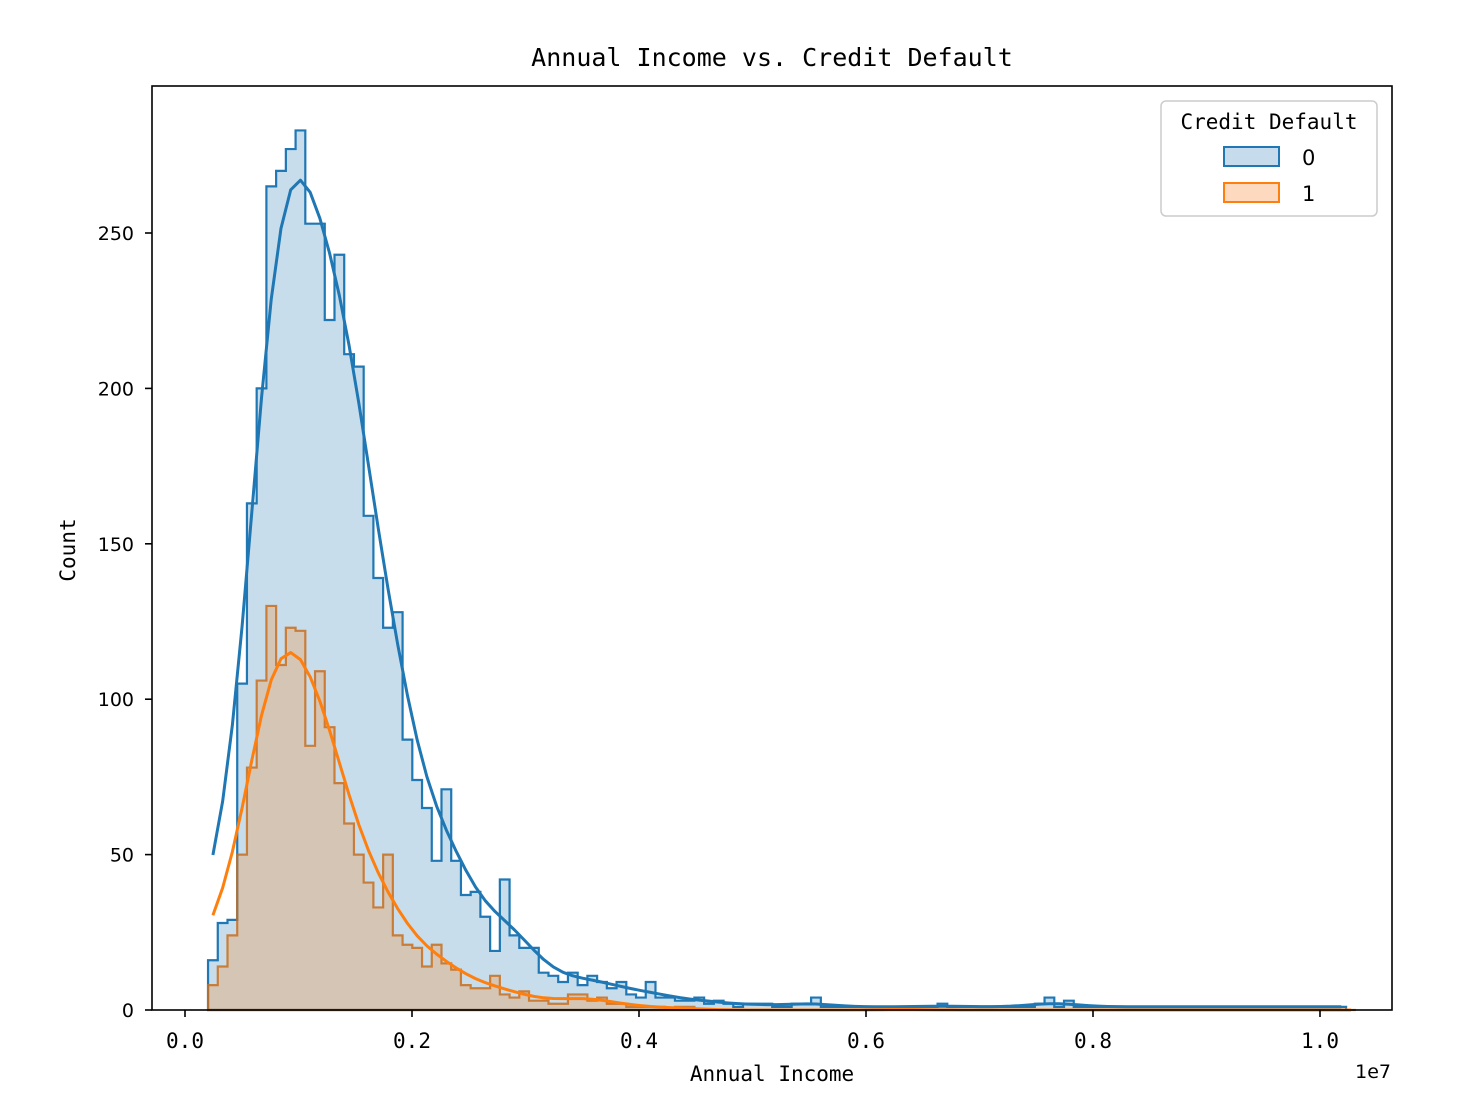 The height and width of the screenshot is (1113, 1473). Describe the element at coordinates (116, 700) in the screenshot. I see `y-tick-label: 100` at that location.